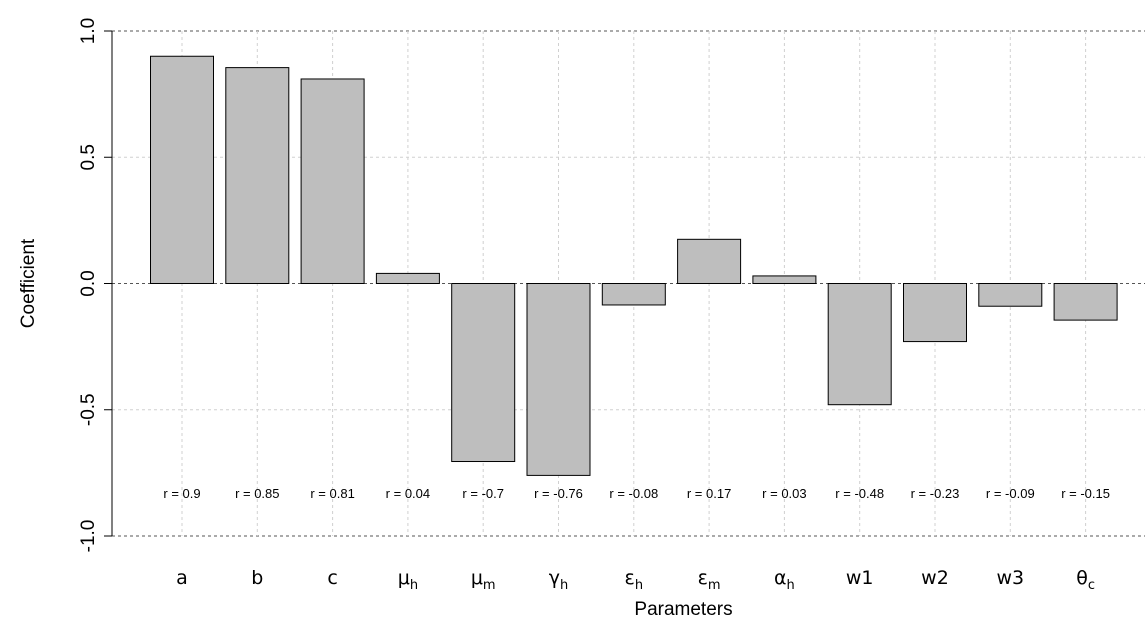 This screenshot has width=1145, height=623. What do you see at coordinates (408, 580) in the screenshot?
I see `x-tick-label: μh` at bounding box center [408, 580].